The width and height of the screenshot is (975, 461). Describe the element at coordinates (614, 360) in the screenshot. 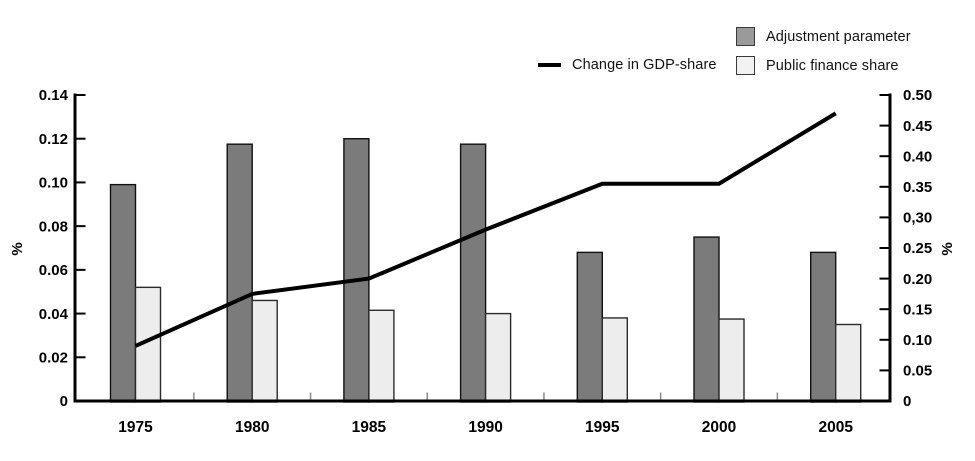

I see `bar-public-finance-share-1995` at that location.